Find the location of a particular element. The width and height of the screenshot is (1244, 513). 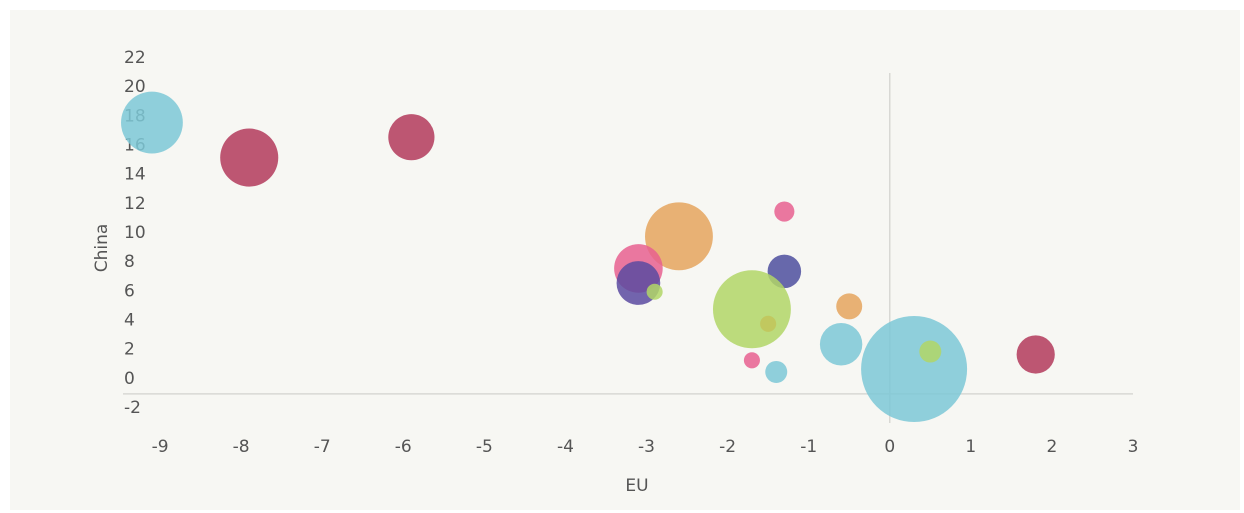

y-axis-label: China is located at coordinates (102, 248).